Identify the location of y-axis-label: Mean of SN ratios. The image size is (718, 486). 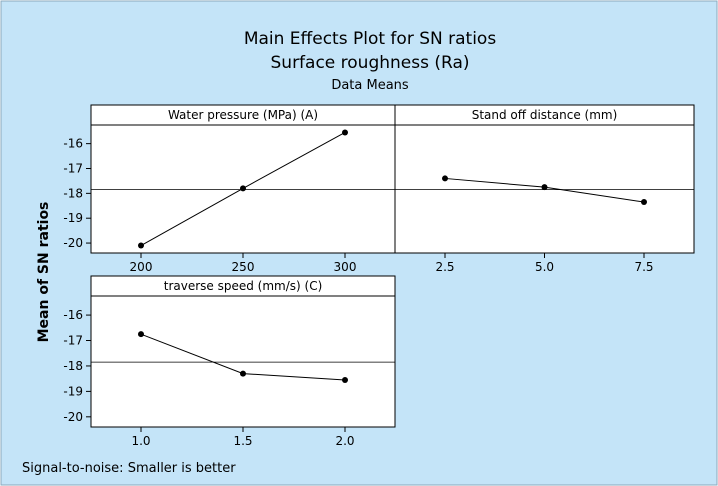
(44, 272).